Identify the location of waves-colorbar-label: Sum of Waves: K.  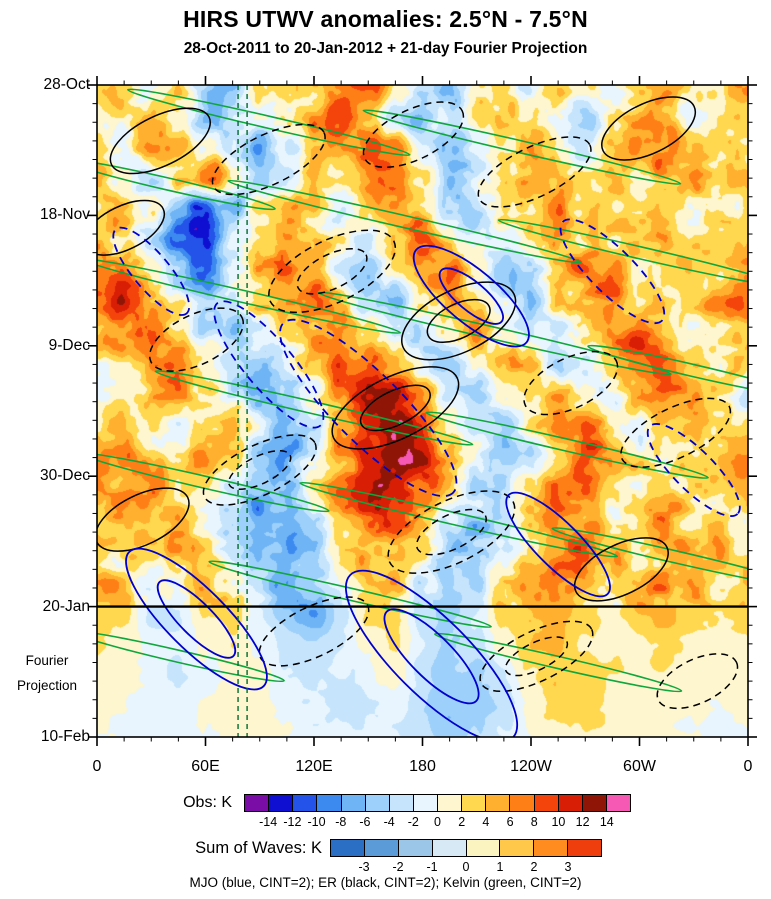
(258, 848).